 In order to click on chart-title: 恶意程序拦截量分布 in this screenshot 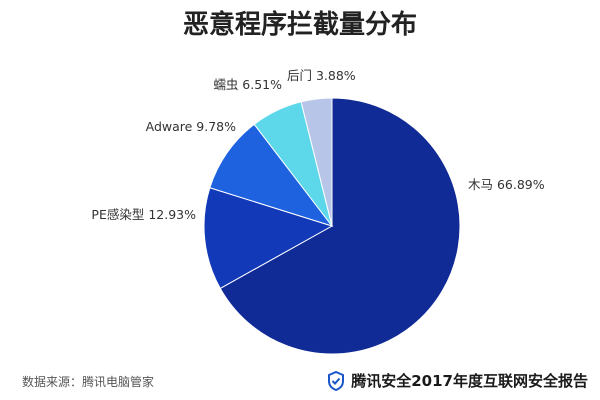, I will do `click(299, 25)`.